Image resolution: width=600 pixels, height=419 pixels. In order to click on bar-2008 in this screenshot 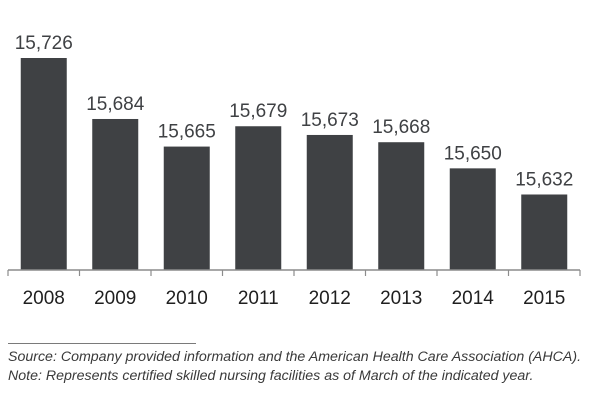, I will do `click(43, 164)`.